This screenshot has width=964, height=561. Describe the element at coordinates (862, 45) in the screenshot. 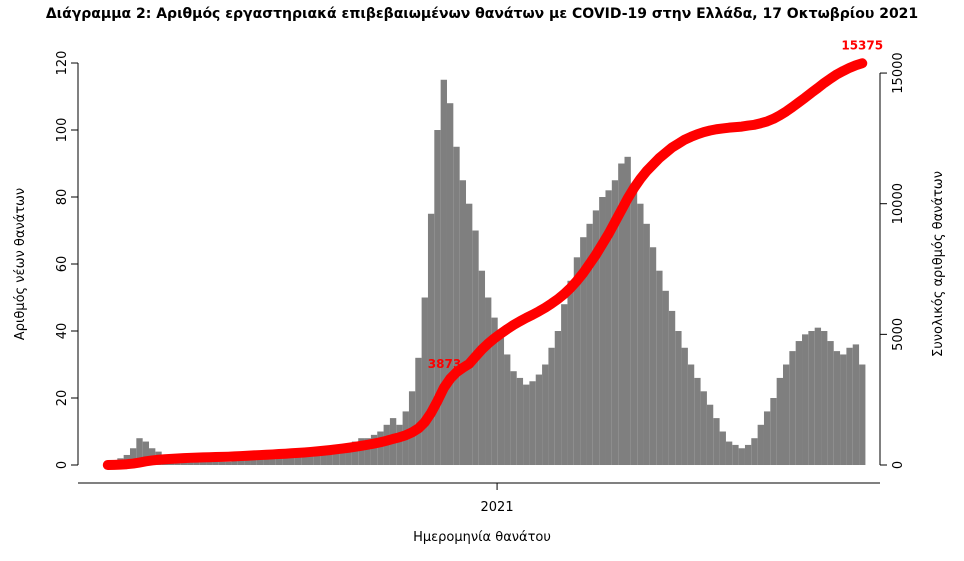

I see `value-label: 15375` at that location.